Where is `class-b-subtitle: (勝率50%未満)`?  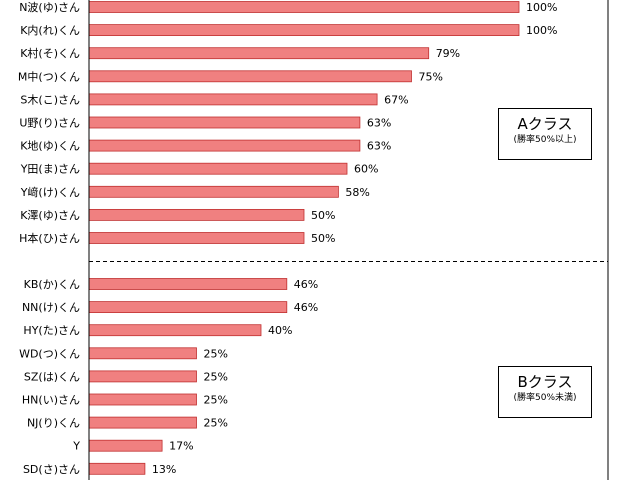 class-b-subtitle: (勝率50%未満) is located at coordinates (545, 398).